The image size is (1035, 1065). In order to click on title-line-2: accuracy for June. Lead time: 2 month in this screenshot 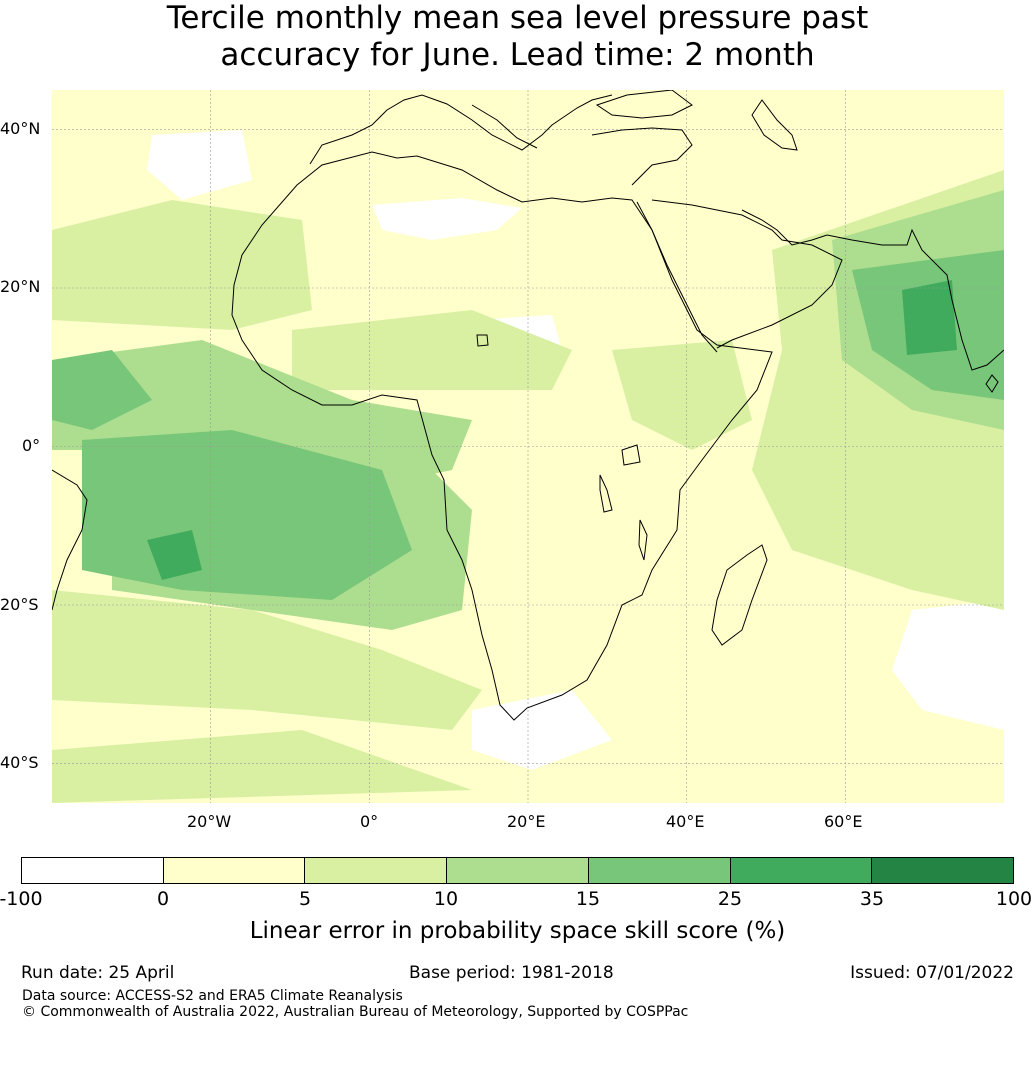, I will do `click(517, 55)`.